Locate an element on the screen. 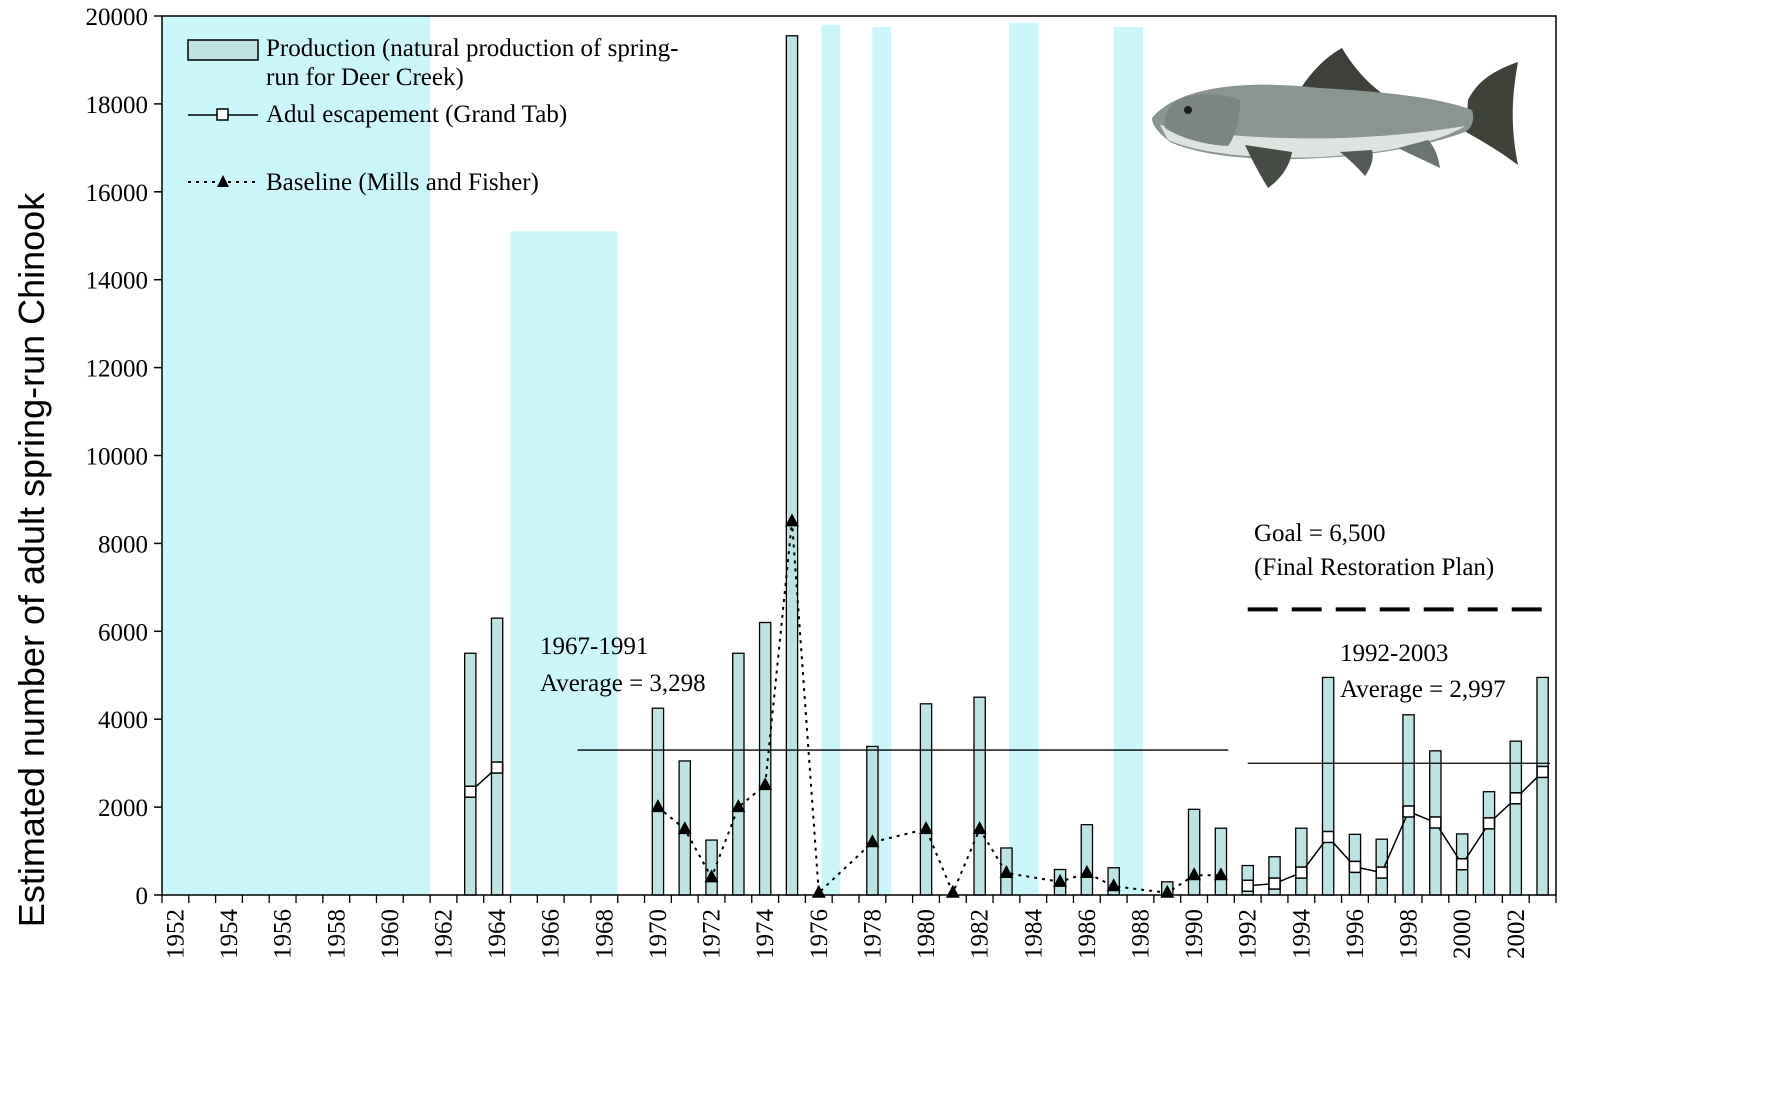  escapement-point-1992 is located at coordinates (1247, 886).